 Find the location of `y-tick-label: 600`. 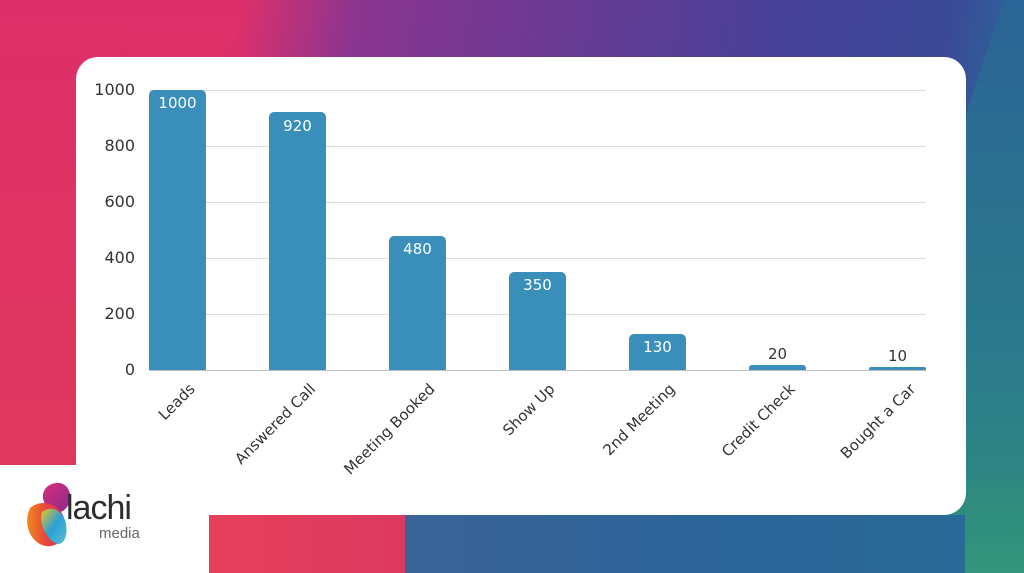

y-tick-label: 600 is located at coordinates (119, 201).